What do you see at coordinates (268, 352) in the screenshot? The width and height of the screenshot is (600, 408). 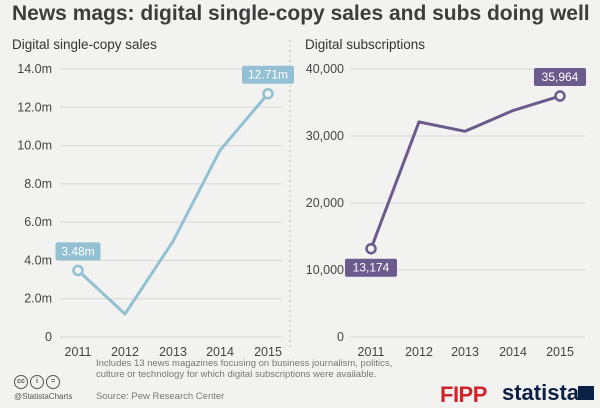 I see `left-x-tick-label: 2015` at bounding box center [268, 352].